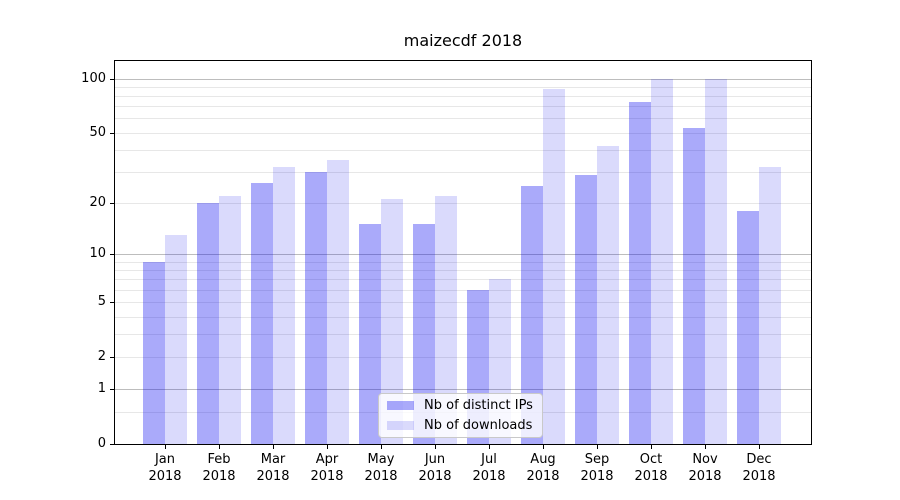  What do you see at coordinates (543, 476) in the screenshot?
I see `x-tick-year-aug: 2018` at bounding box center [543, 476].